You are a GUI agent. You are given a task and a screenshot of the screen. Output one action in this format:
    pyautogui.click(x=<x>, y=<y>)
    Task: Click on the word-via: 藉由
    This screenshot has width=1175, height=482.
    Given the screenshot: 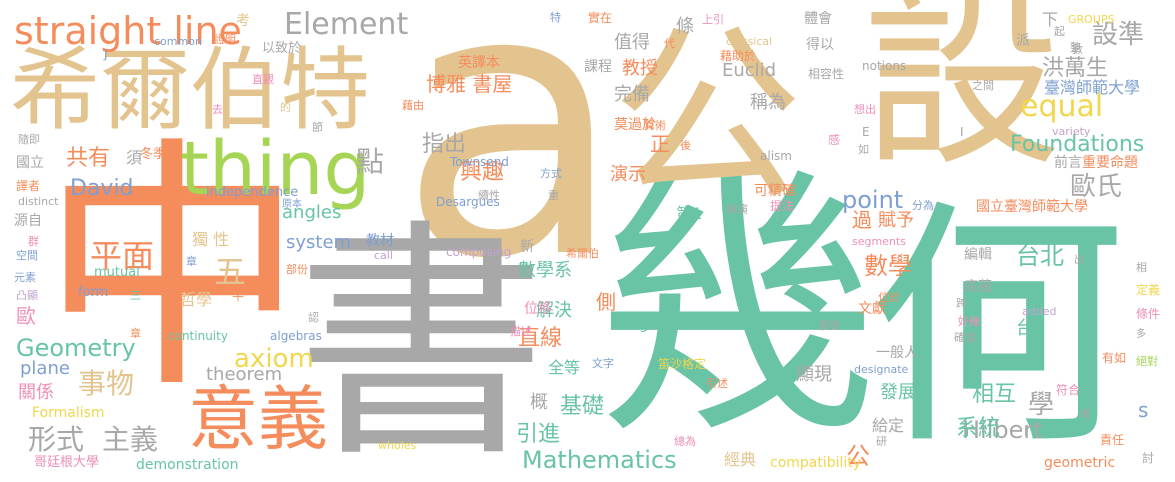 What is the action you would take?
    pyautogui.click(x=413, y=105)
    